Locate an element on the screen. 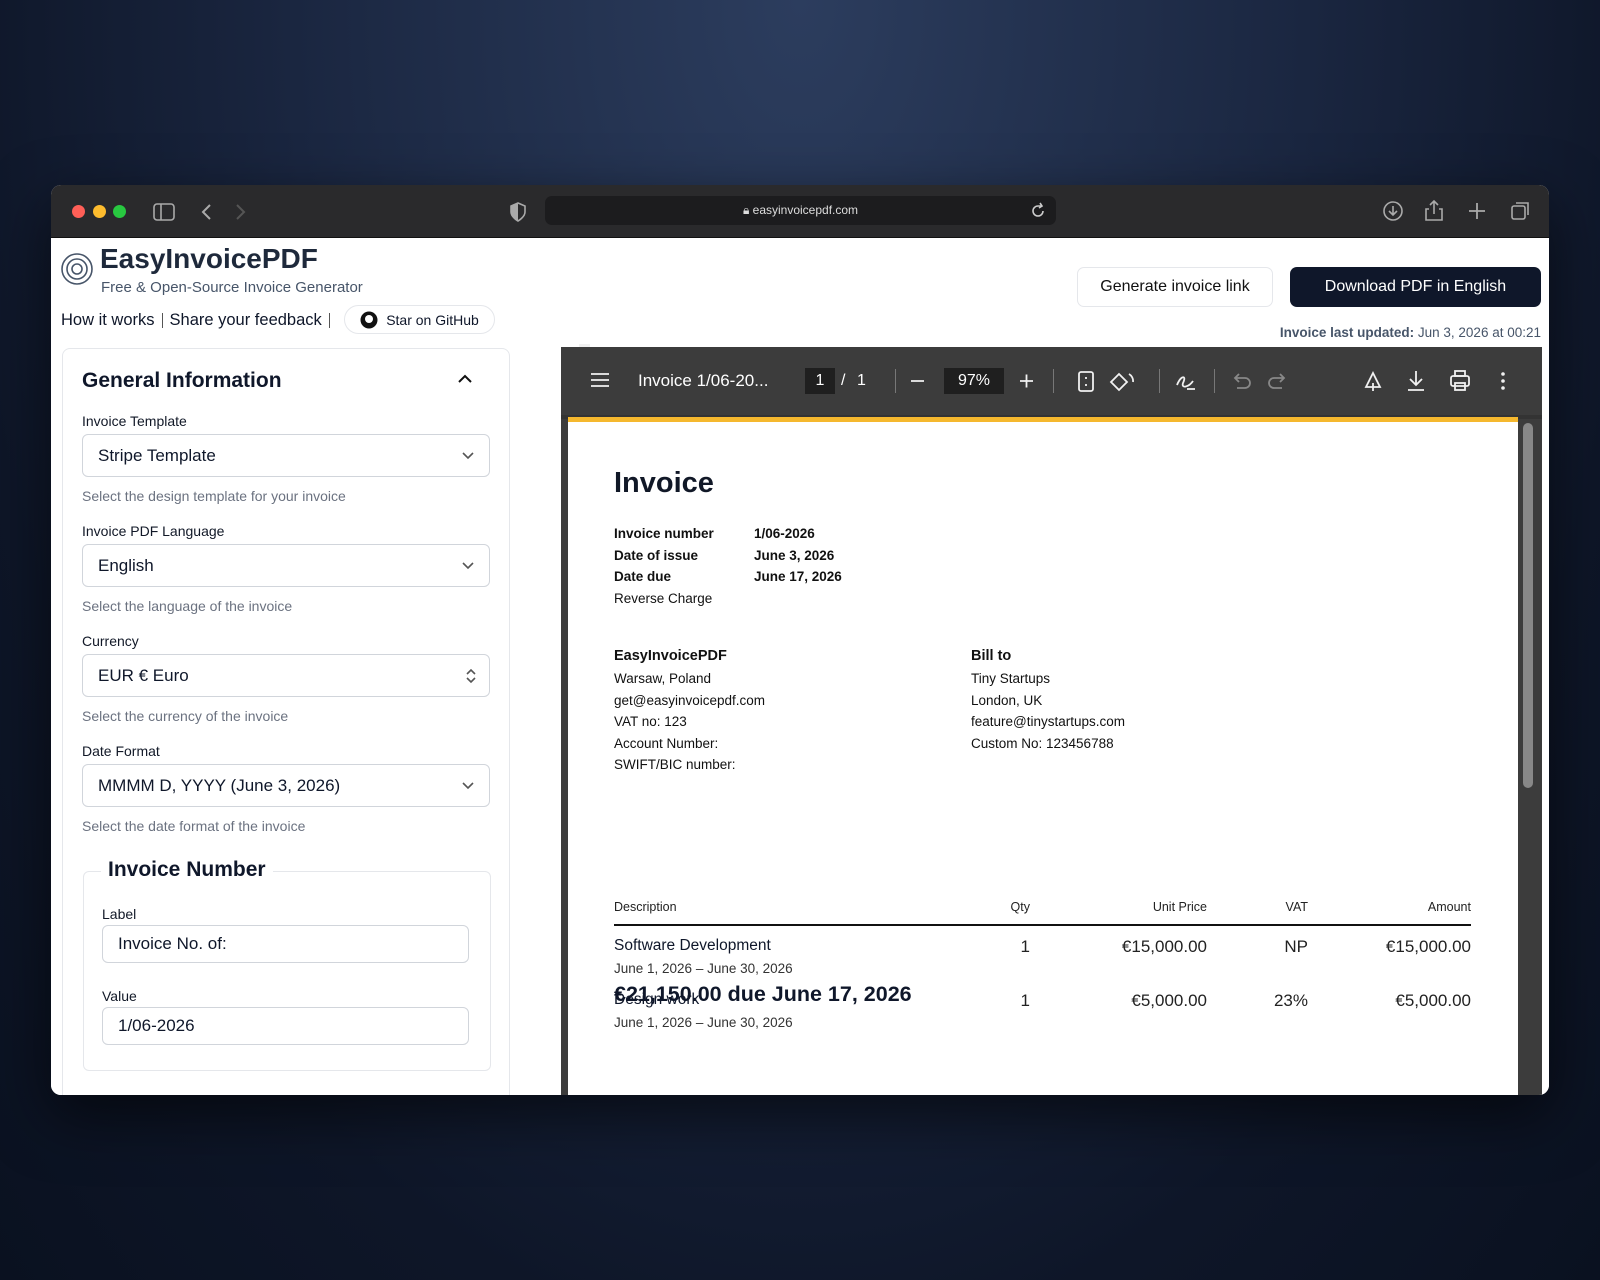  nav: How it works Share your feedback is located at coordinates (199, 320).